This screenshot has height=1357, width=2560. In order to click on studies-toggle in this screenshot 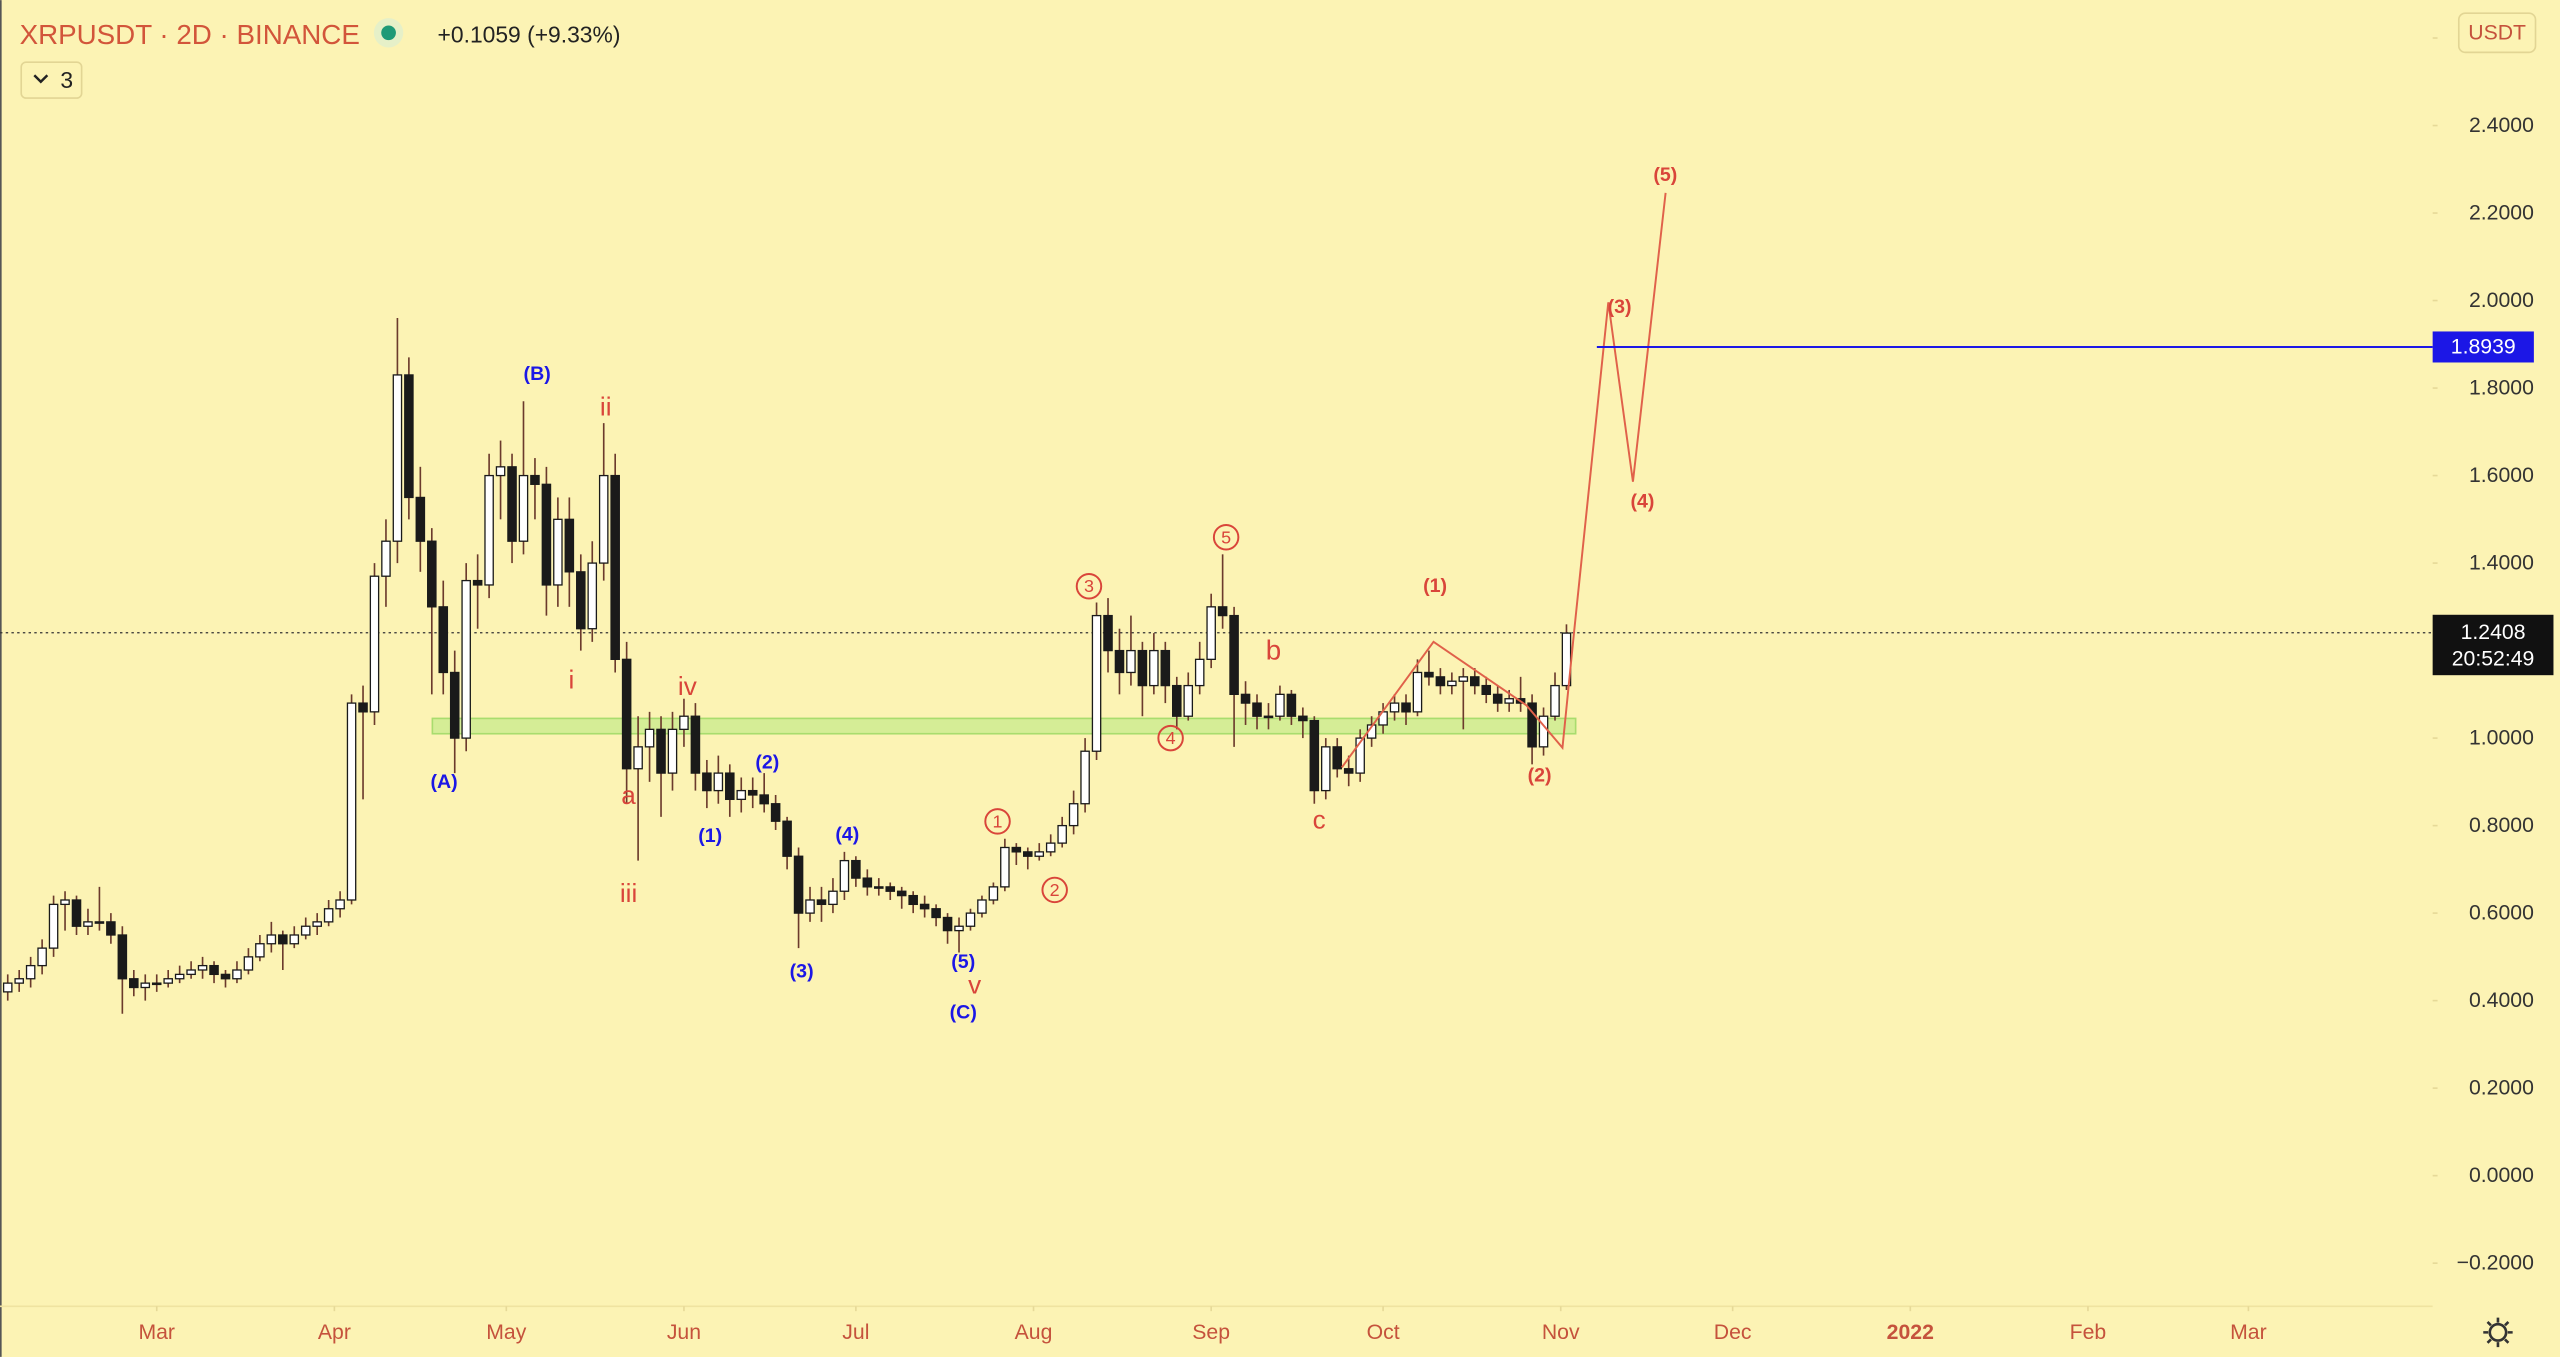, I will do `click(51, 80)`.